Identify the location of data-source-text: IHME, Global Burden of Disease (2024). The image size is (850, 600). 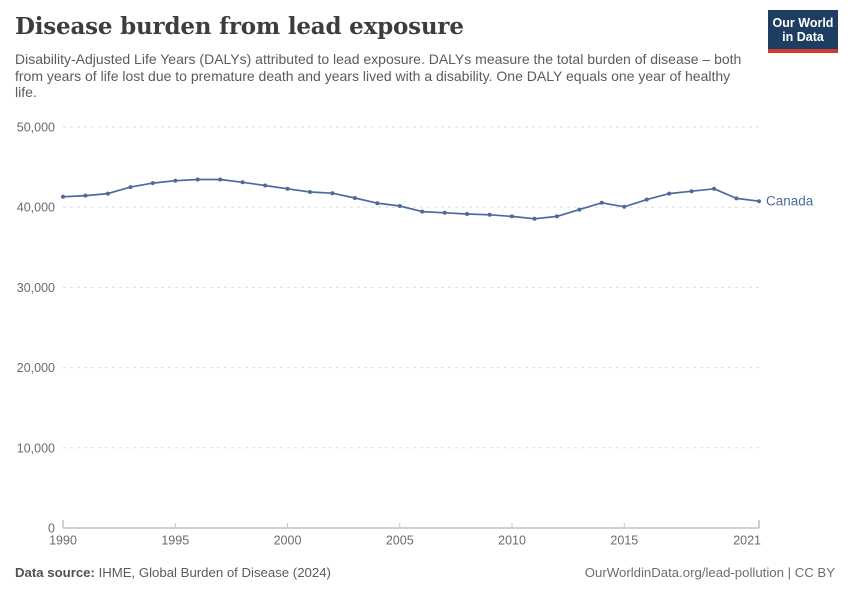
(214, 572).